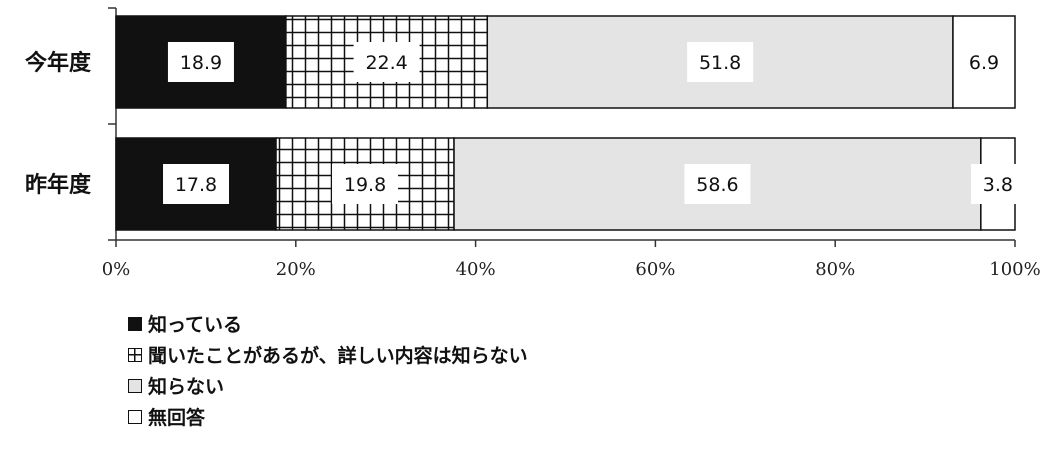 This screenshot has width=1046, height=450. I want to click on legend-item-heard: 聞いたことがあるが、詳しい内容は知らない, so click(328, 354).